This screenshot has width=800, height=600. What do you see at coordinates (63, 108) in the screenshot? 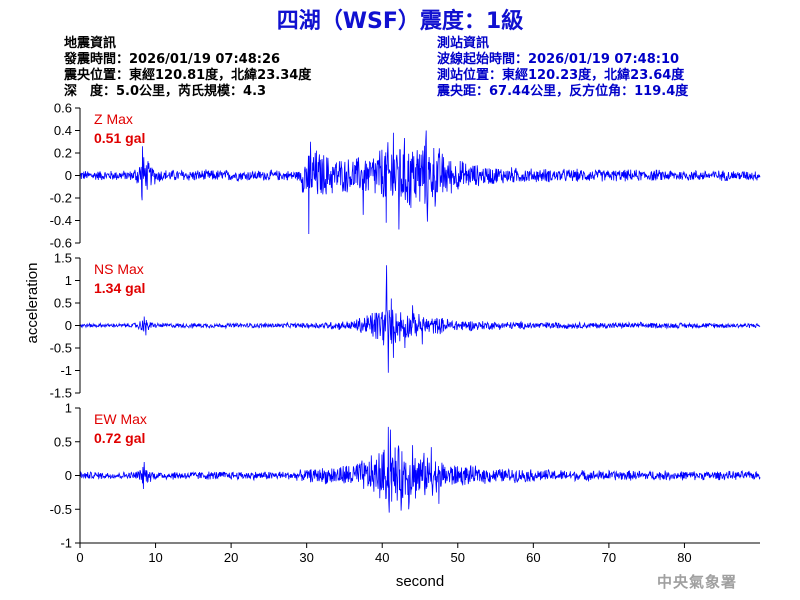
I see `z-y-tick-label: 0.6` at bounding box center [63, 108].